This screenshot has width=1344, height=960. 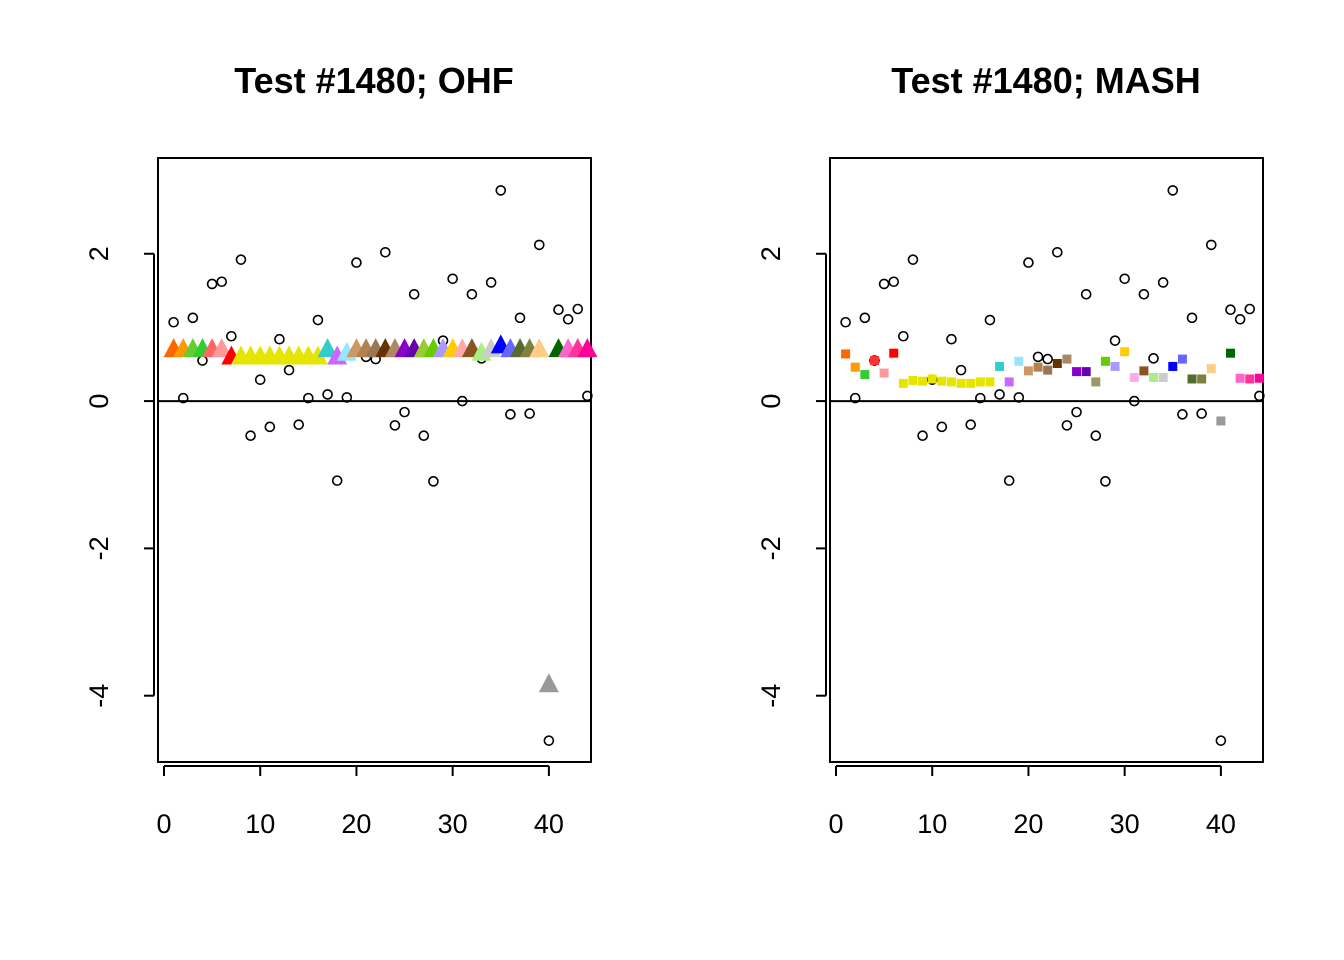 I want to click on chart-title: Test #1480; OHF, so click(x=373, y=80).